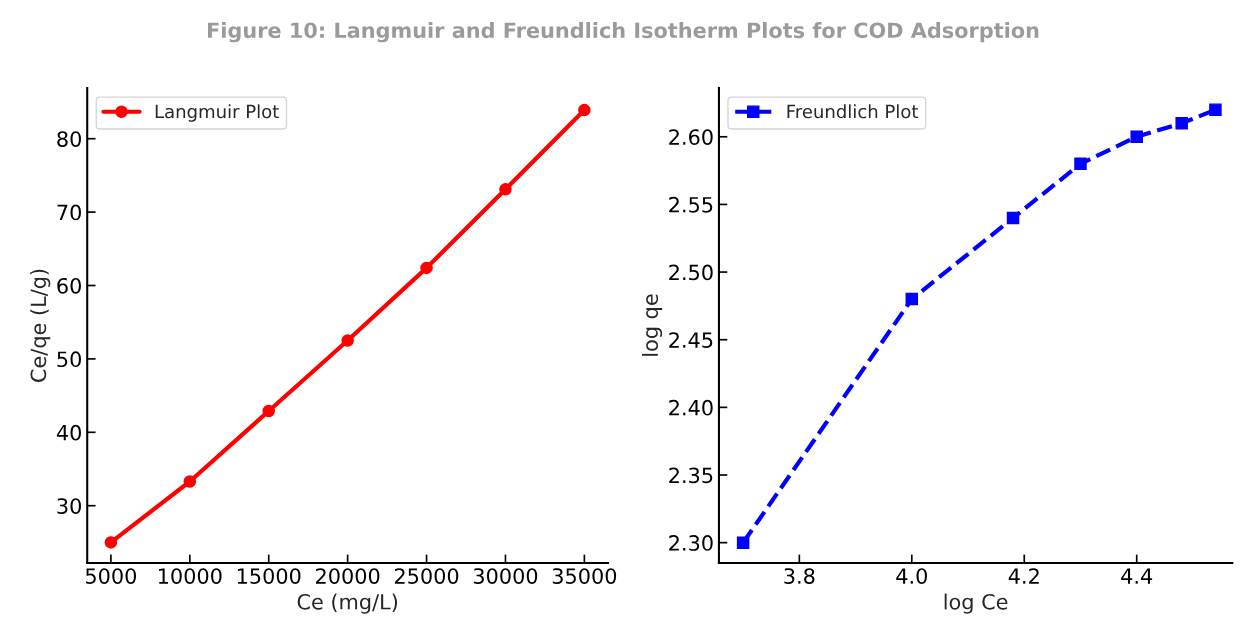 This screenshot has height=629, width=1246. Describe the element at coordinates (68, 432) in the screenshot. I see `y-tick-label: 40` at that location.